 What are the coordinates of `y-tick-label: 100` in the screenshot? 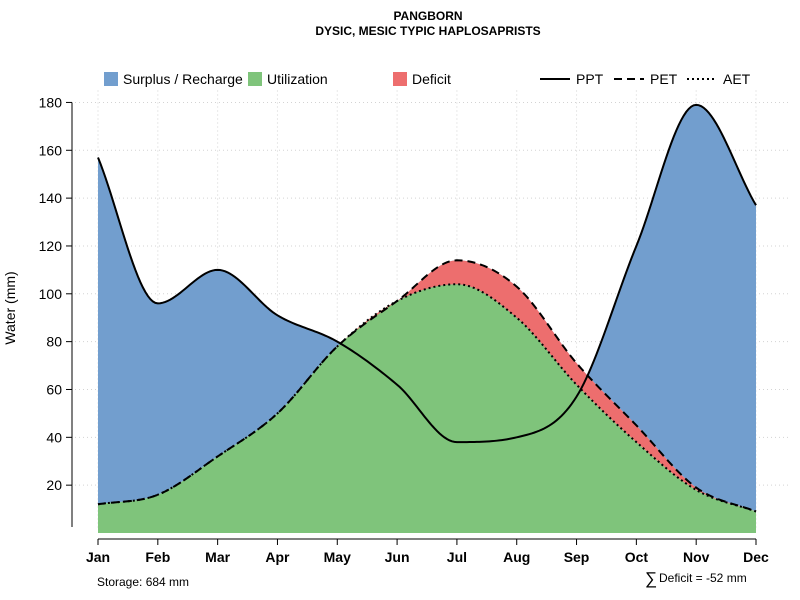 It's located at (51, 294).